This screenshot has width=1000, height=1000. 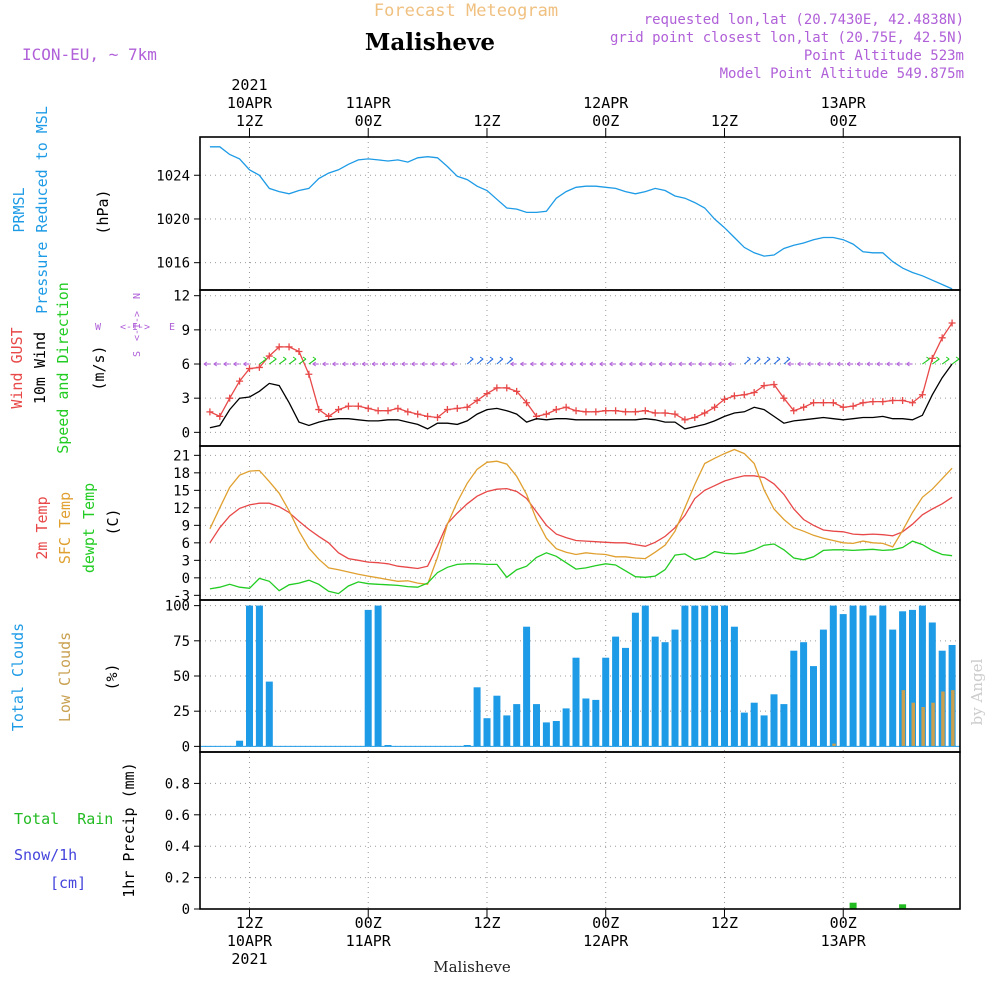 I want to click on compass-n: N, so click(x=137, y=296).